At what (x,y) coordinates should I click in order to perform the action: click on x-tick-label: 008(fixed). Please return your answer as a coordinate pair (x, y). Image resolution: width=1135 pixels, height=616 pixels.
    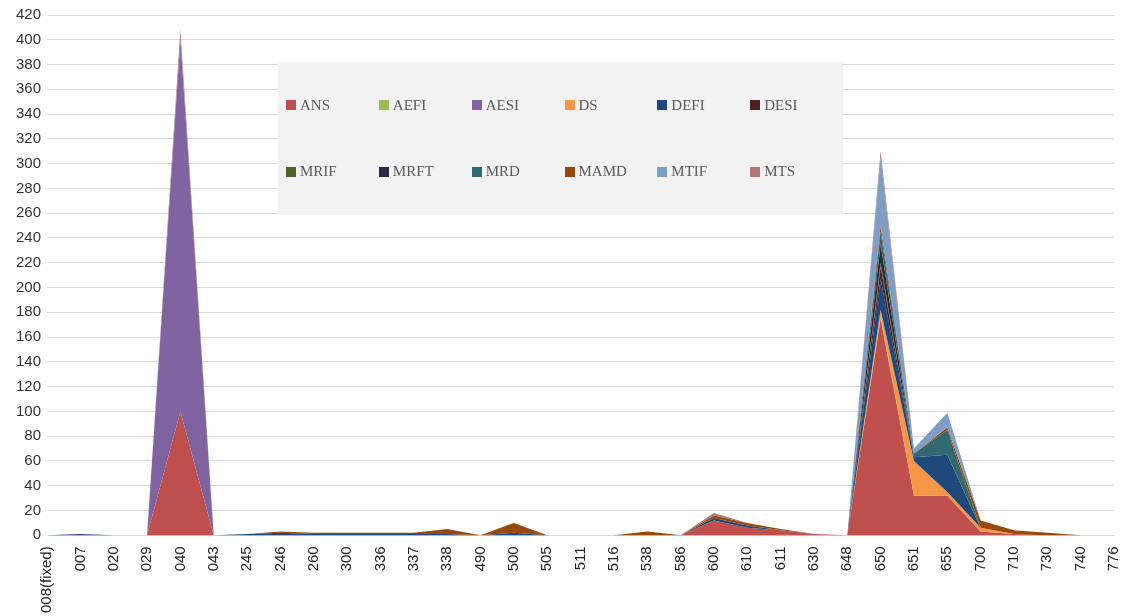
    Looking at the image, I should click on (46, 579).